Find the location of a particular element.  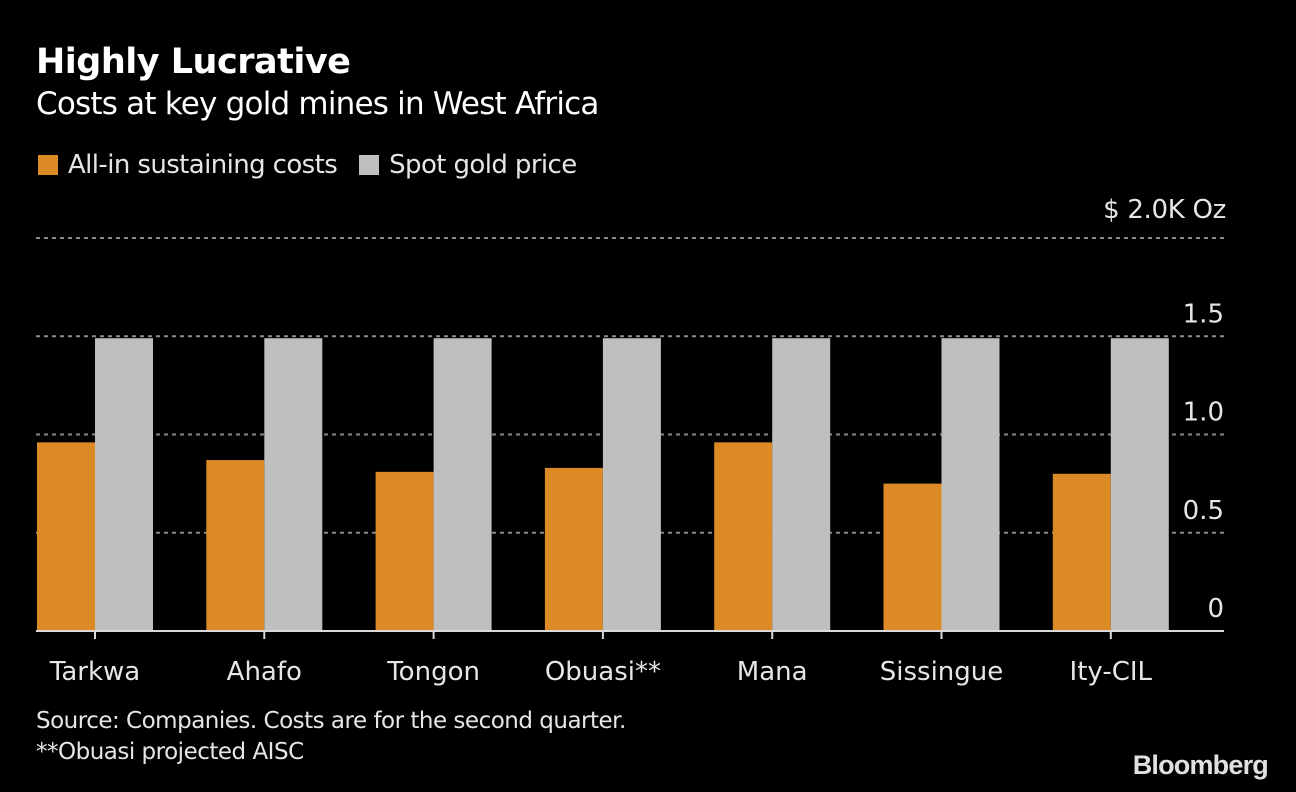

legend: All-in sustaining costs Spot gold price is located at coordinates (318, 165).